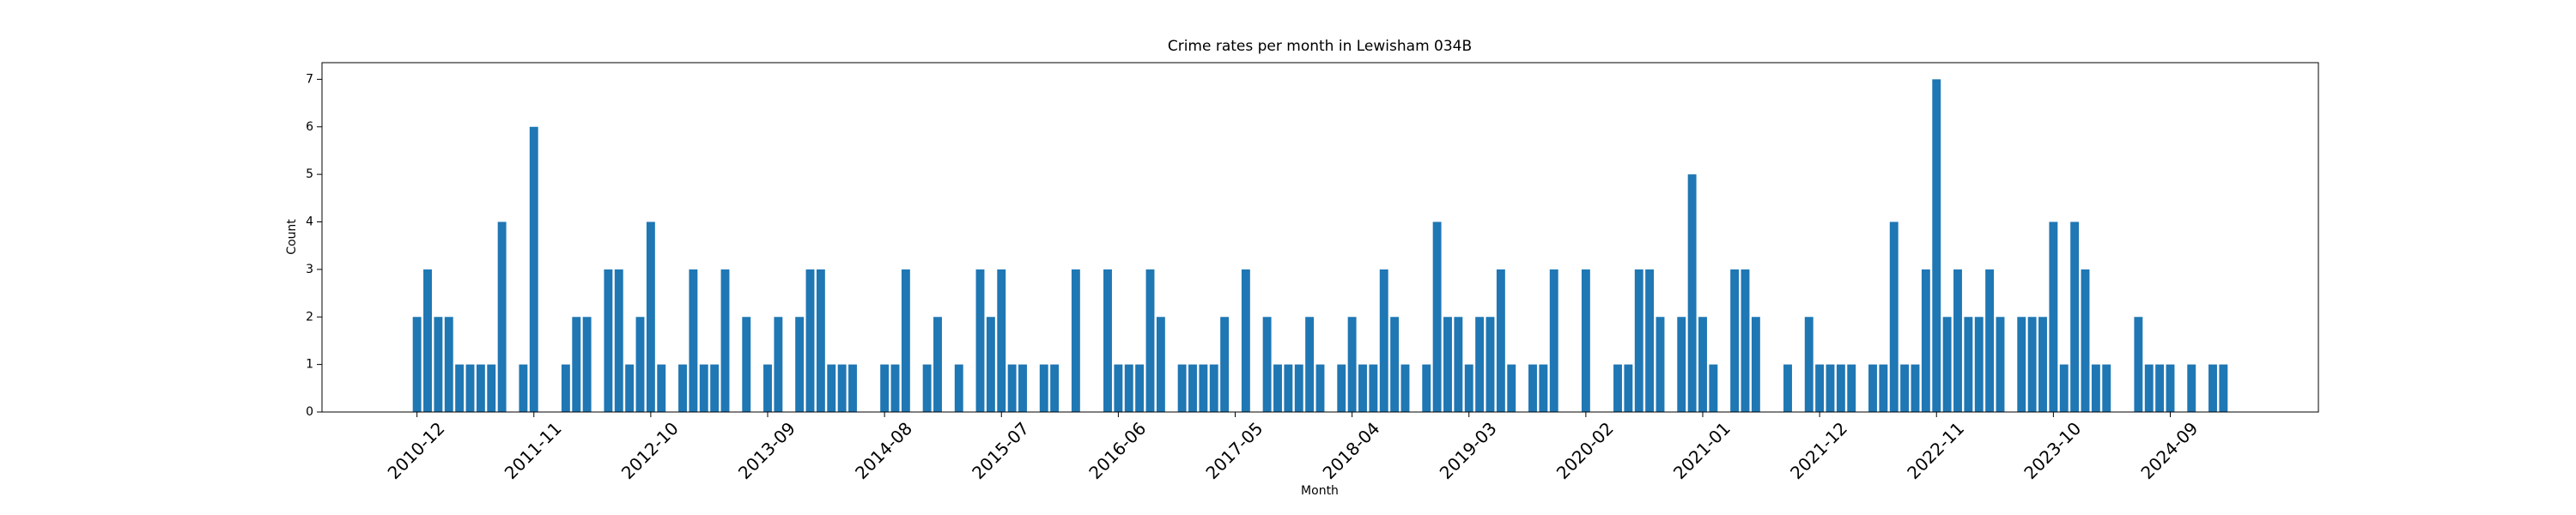  What do you see at coordinates (310, 412) in the screenshot?
I see `y-tick-label: 0` at bounding box center [310, 412].